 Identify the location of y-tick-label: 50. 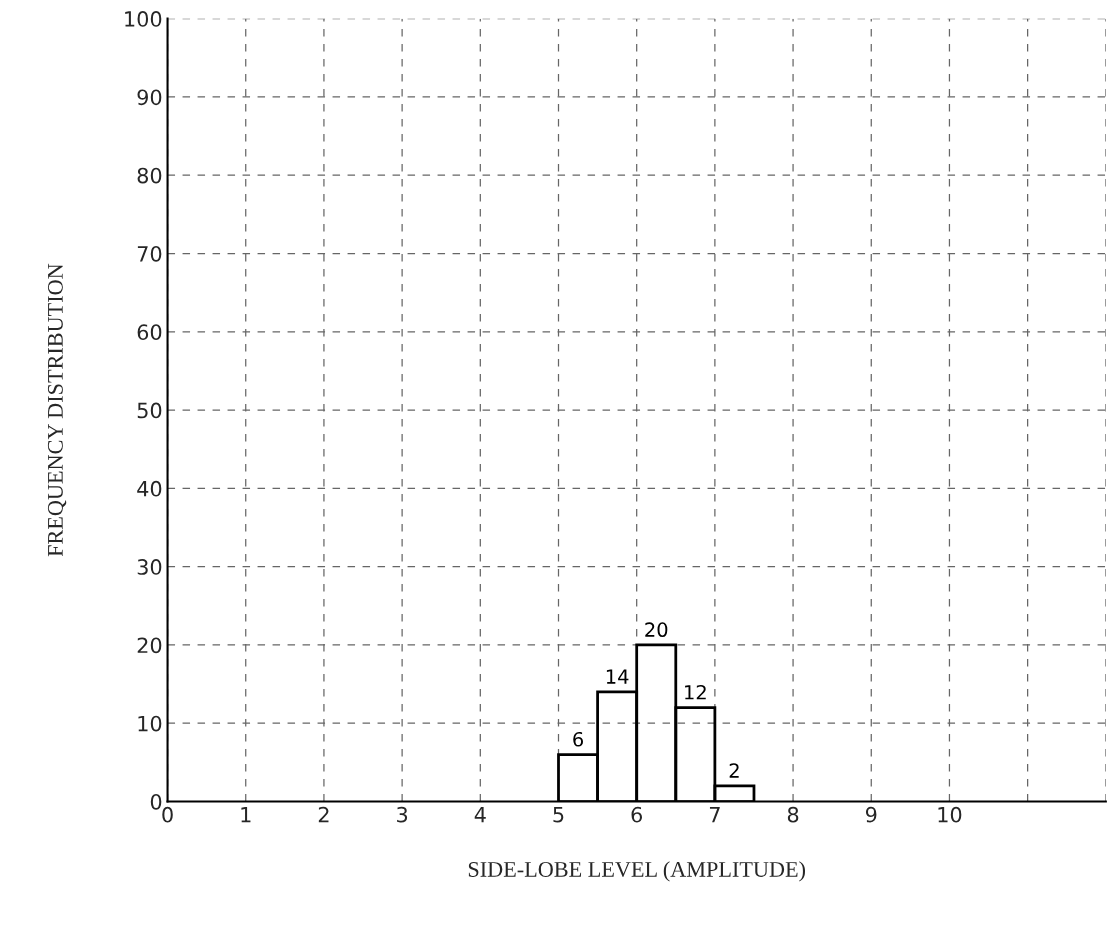
(149, 410).